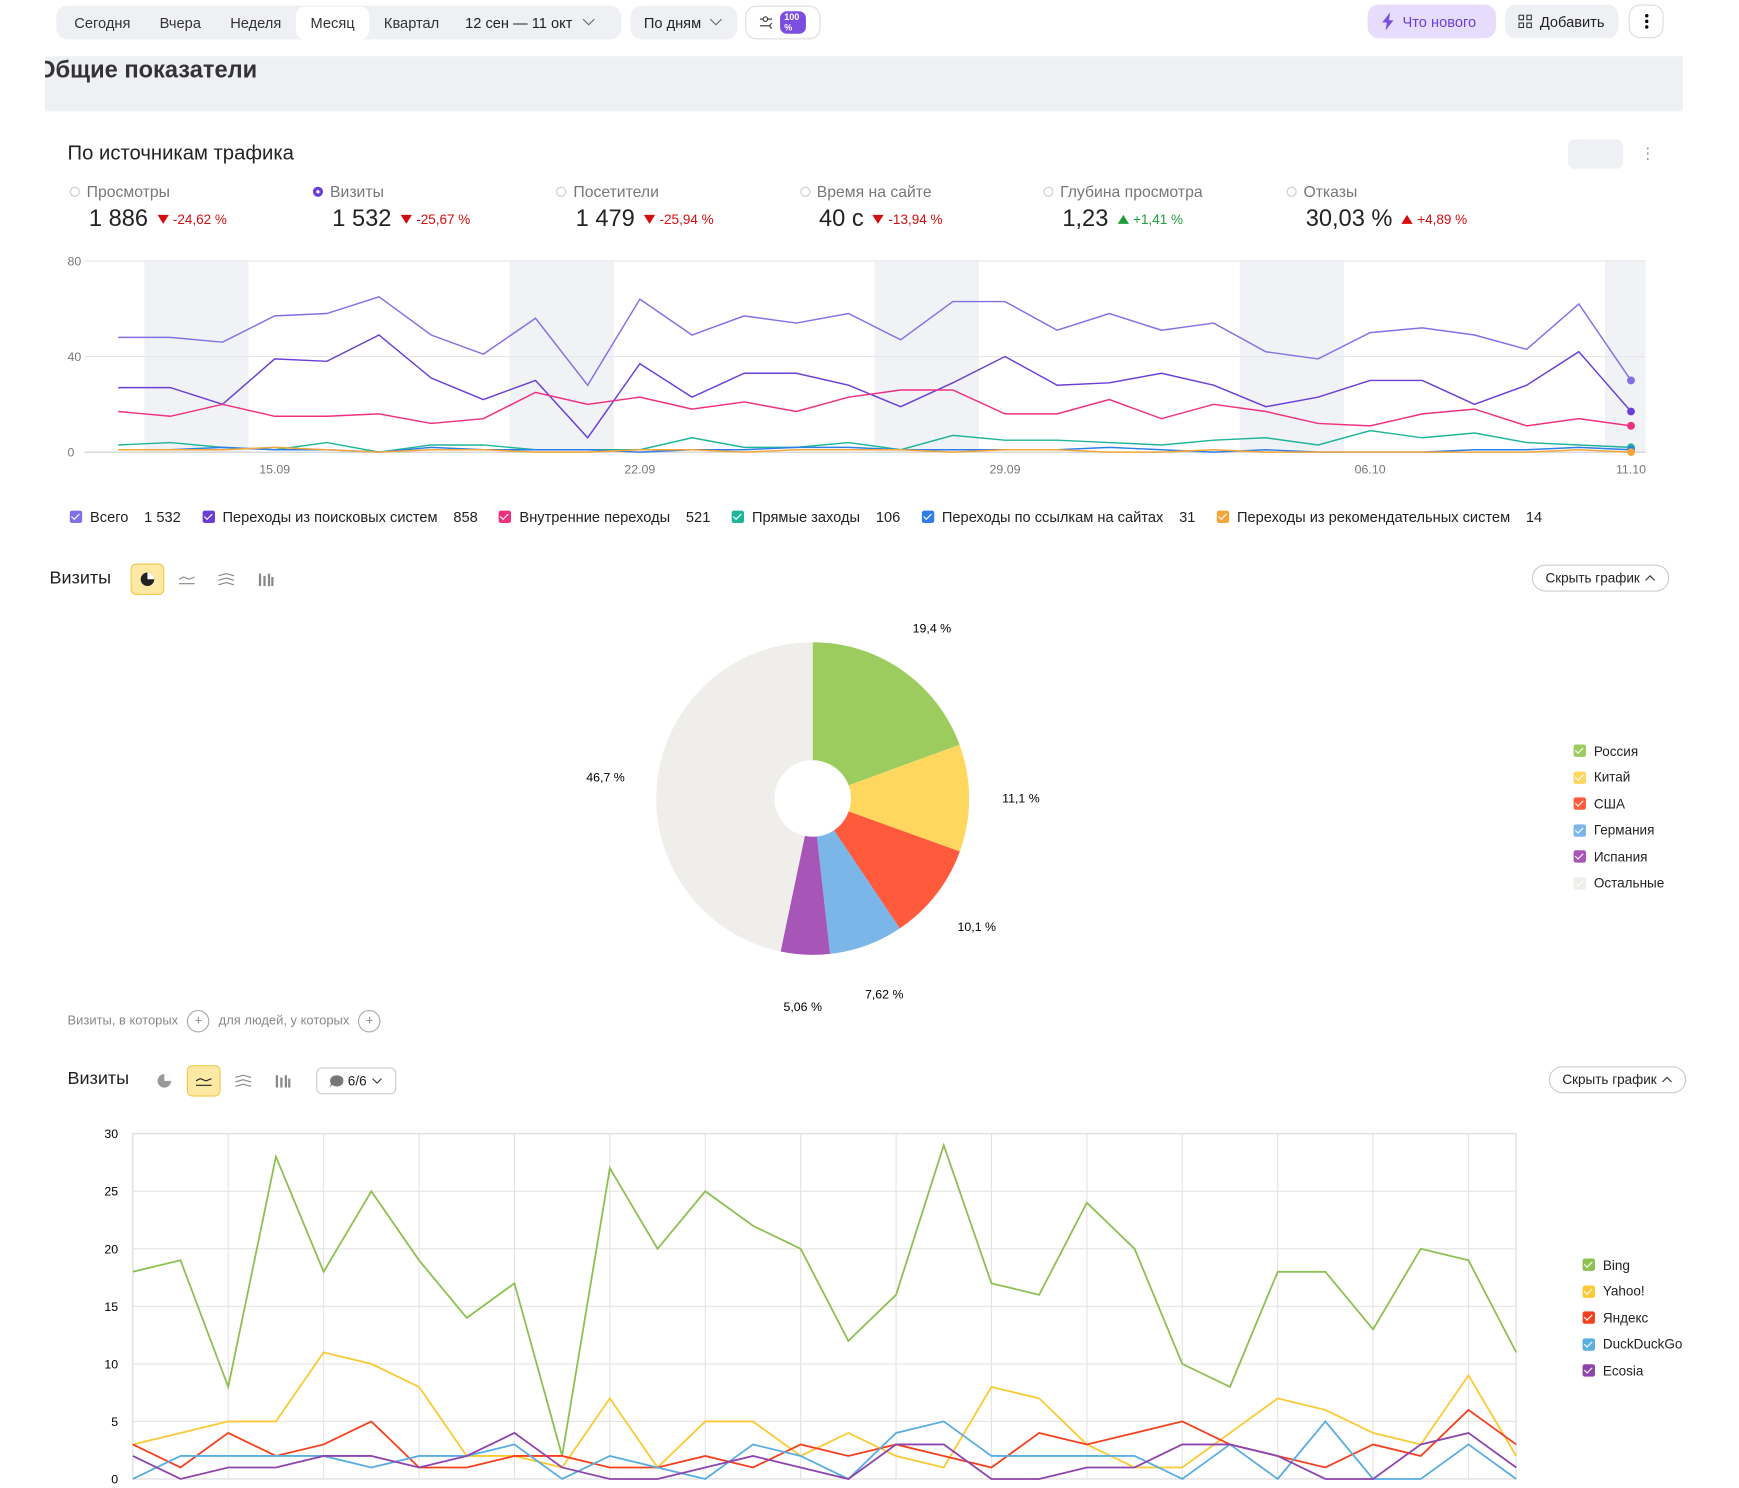  Describe the element at coordinates (197, 219) in the screenshot. I see `metric-value-row: 1 886-24,62 %` at that location.